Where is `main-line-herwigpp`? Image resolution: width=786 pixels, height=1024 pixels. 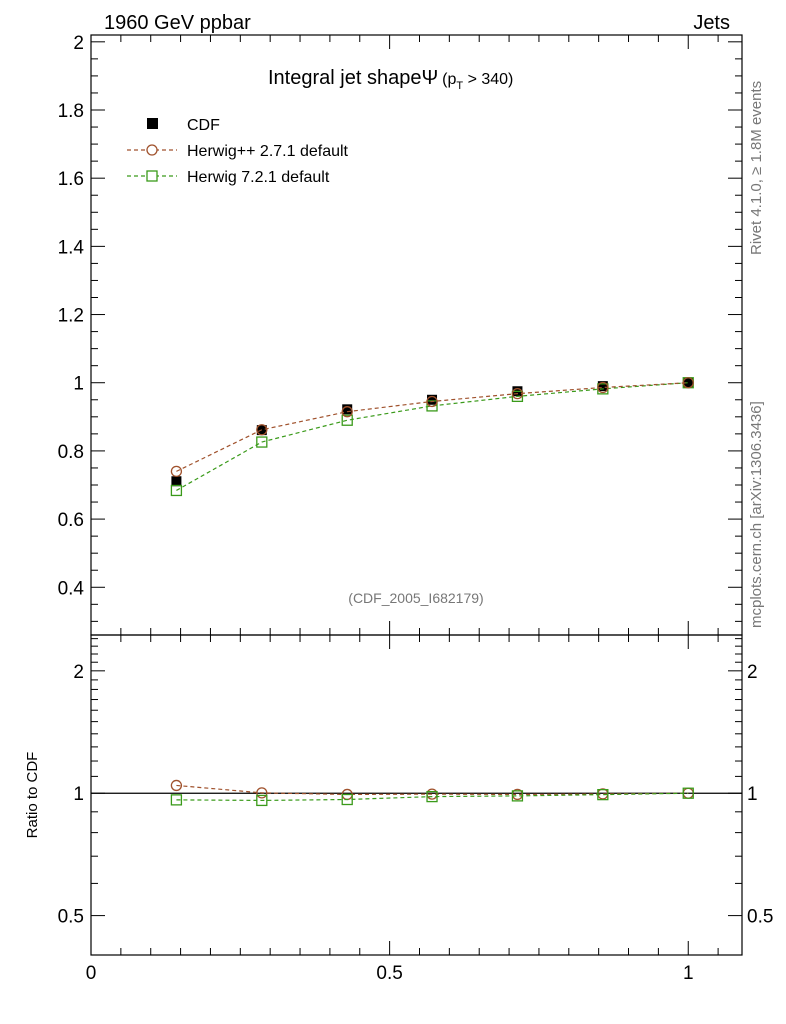
main-line-herwigpp is located at coordinates (432, 427).